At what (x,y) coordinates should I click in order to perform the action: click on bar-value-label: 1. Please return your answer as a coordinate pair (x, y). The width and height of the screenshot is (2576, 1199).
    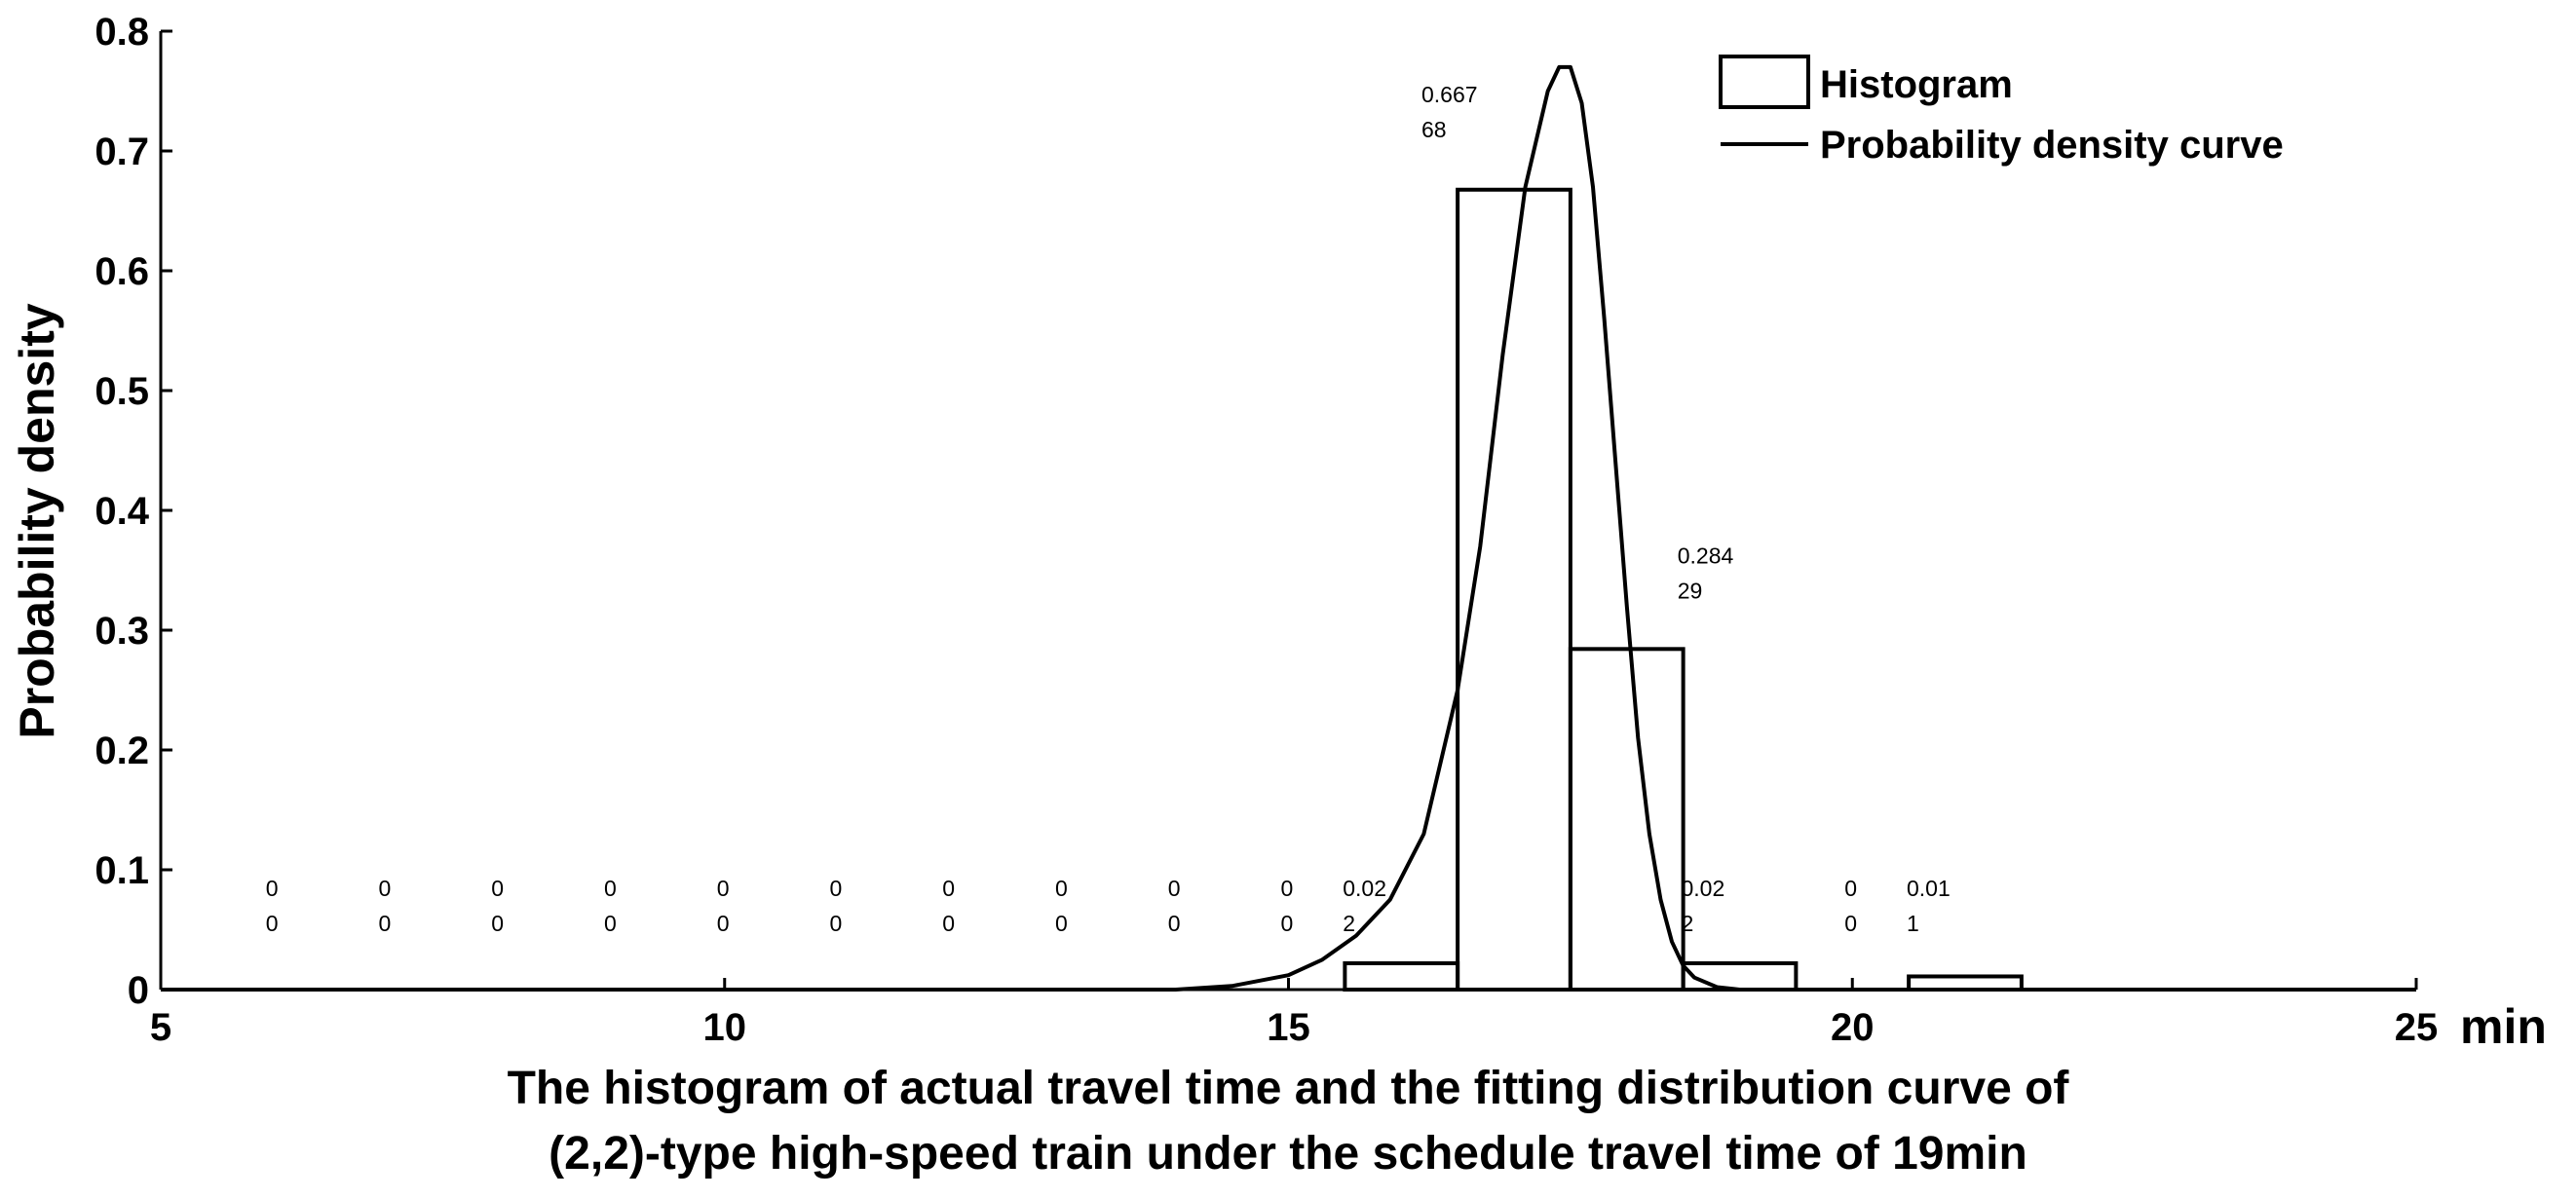
    Looking at the image, I should click on (1913, 923).